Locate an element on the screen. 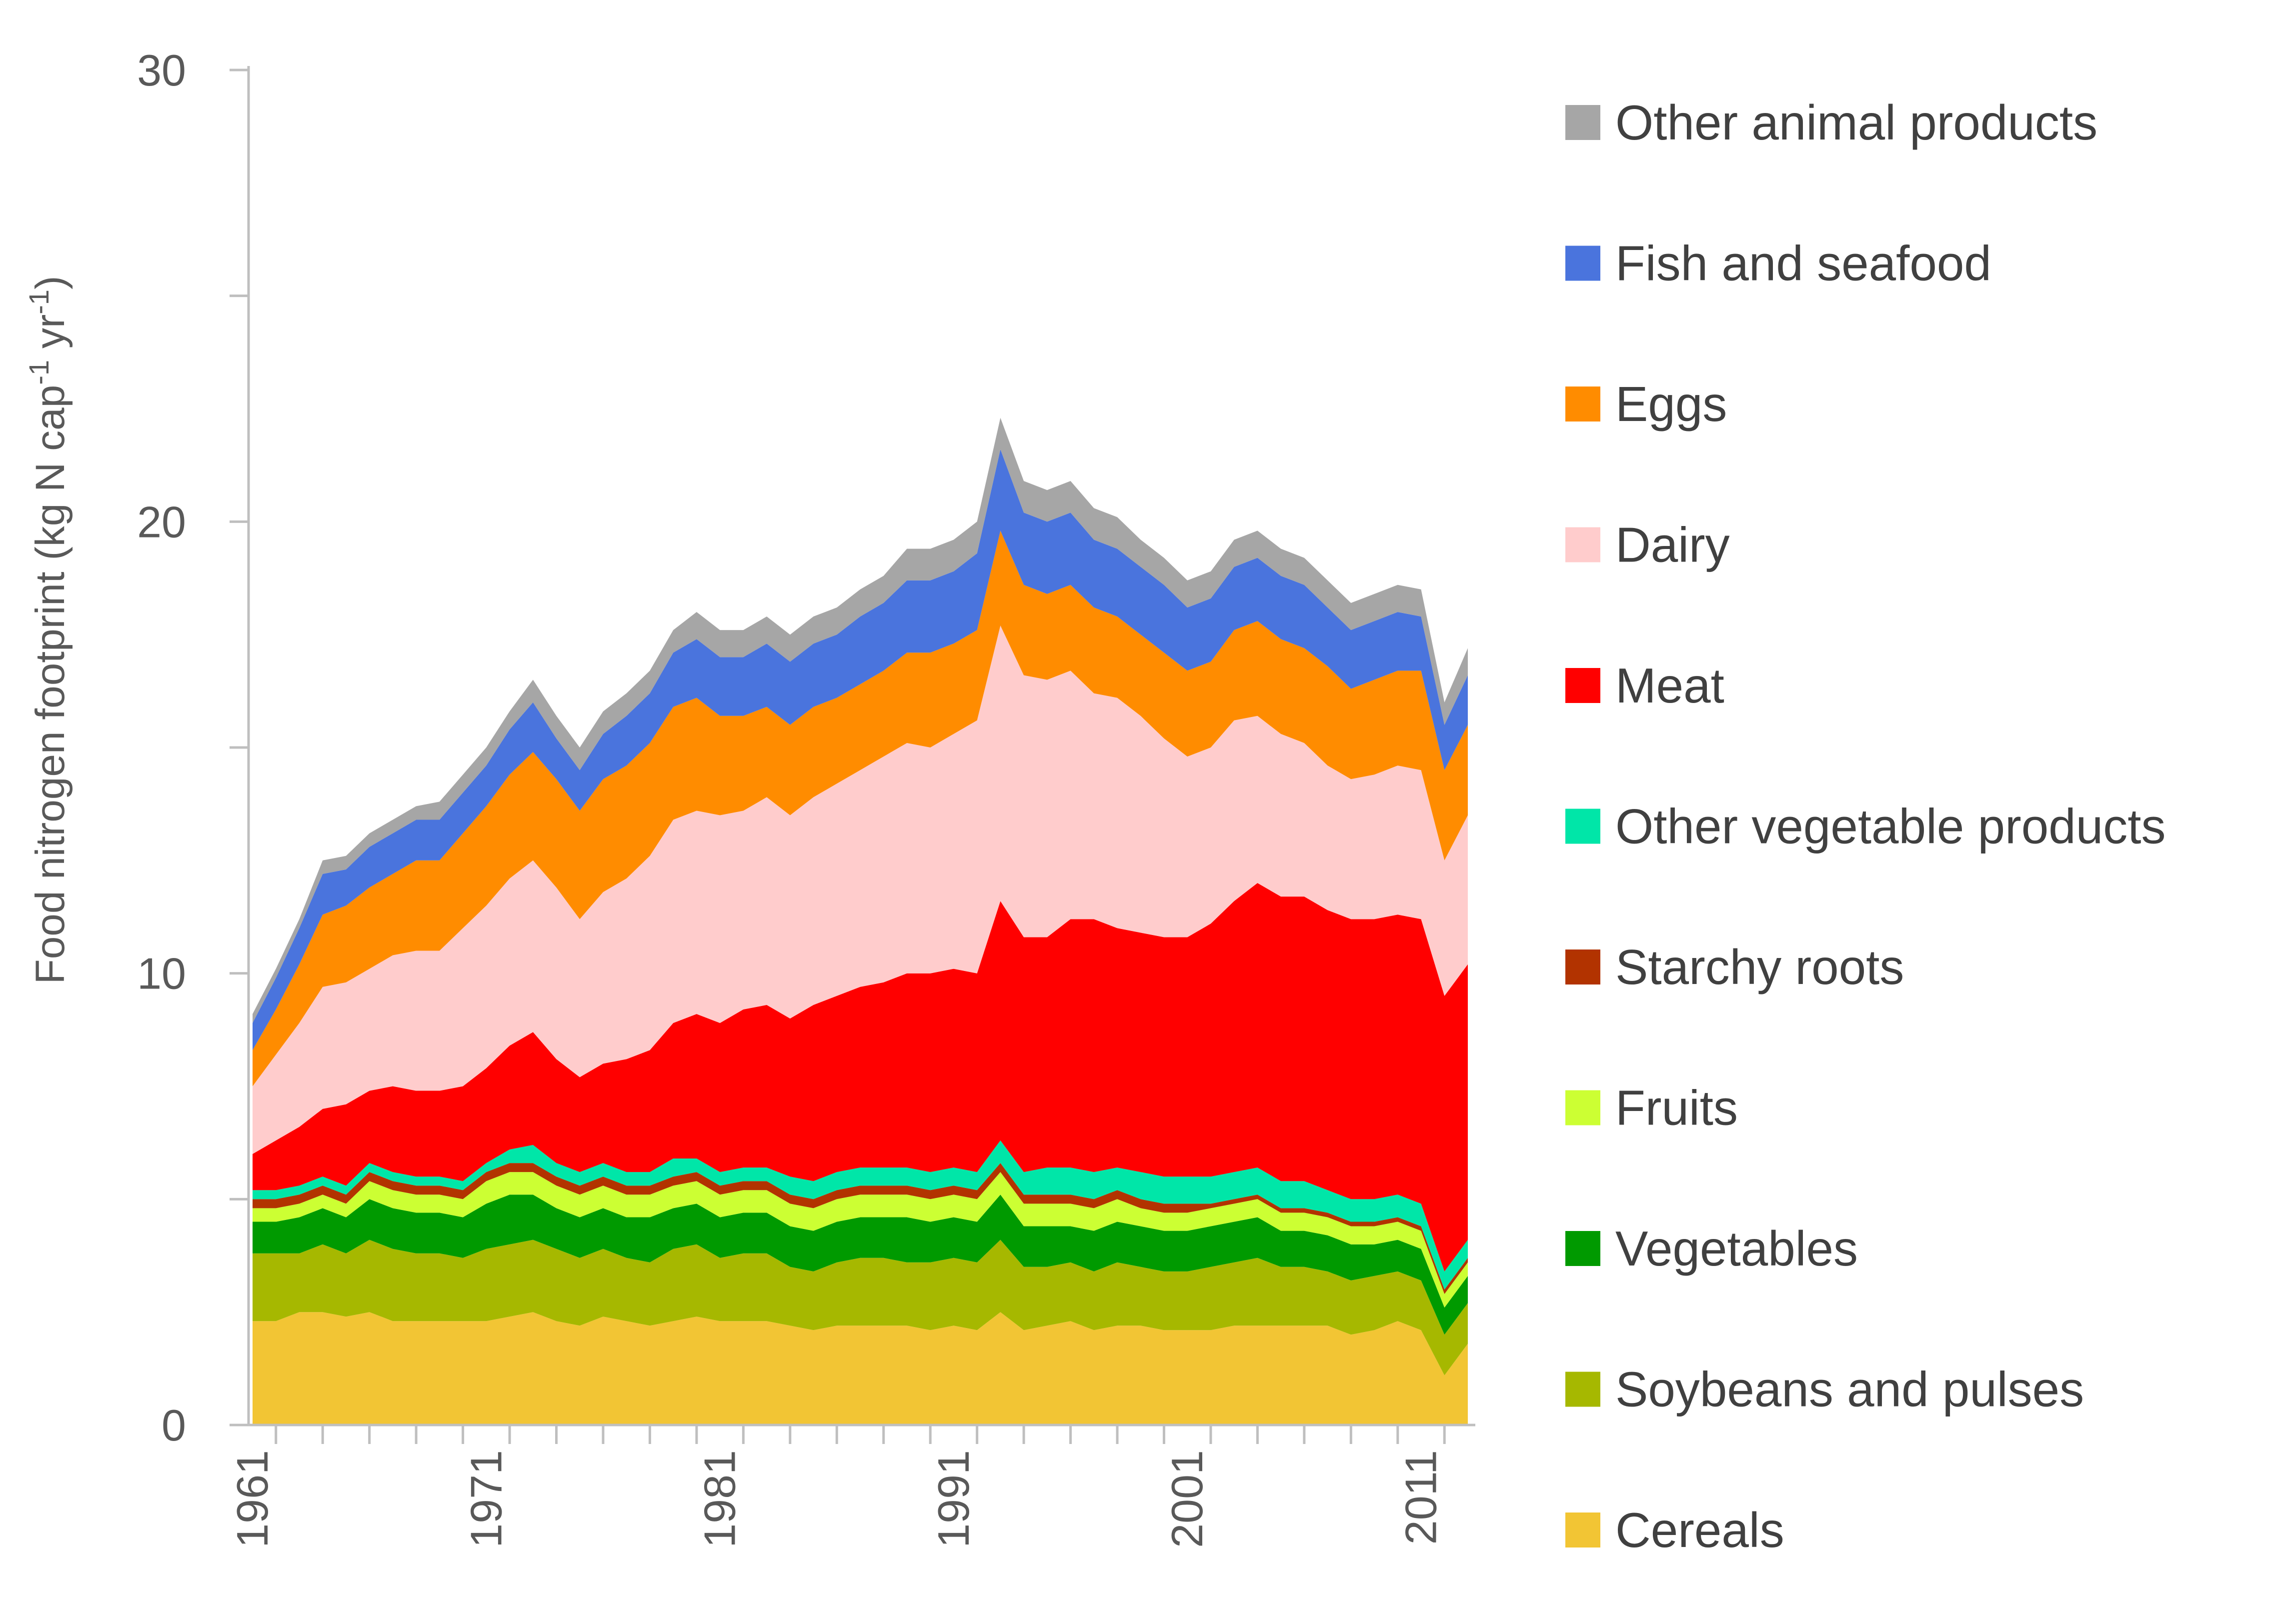 This screenshot has width=2295, height=1624. area-meat is located at coordinates (860, 1077).